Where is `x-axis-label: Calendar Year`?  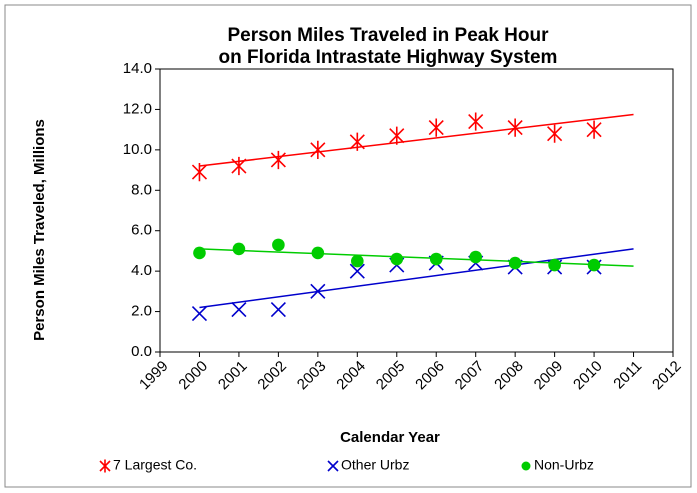 x-axis-label: Calendar Year is located at coordinates (390, 437).